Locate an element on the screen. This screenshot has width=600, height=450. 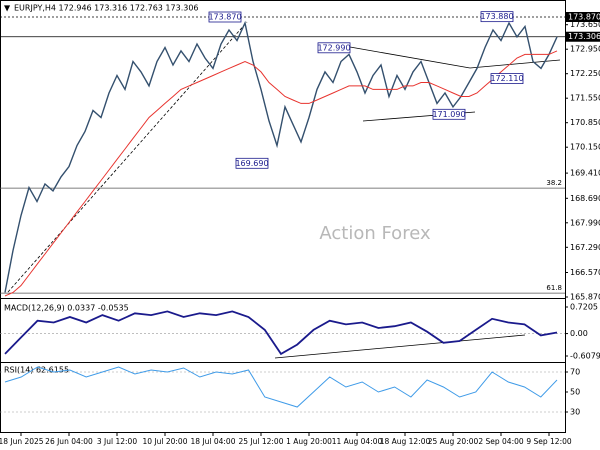
macd-title: MACD(12,26,9) 0.0337 -0.0535 is located at coordinates (66, 308).